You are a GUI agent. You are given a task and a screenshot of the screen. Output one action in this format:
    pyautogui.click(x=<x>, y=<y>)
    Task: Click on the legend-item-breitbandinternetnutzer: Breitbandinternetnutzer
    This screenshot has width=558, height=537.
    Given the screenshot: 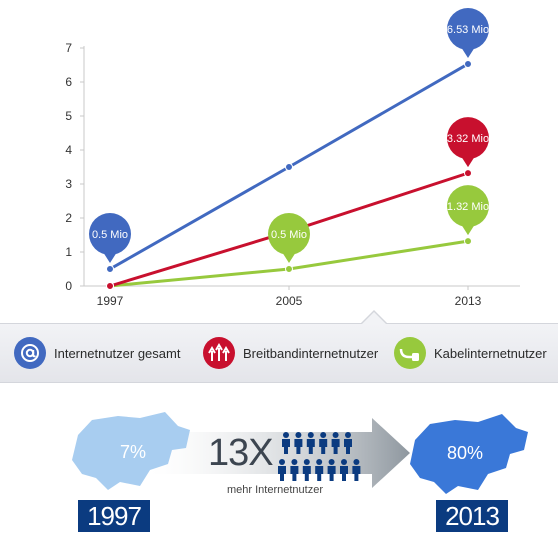 What is the action you would take?
    pyautogui.click(x=290, y=353)
    